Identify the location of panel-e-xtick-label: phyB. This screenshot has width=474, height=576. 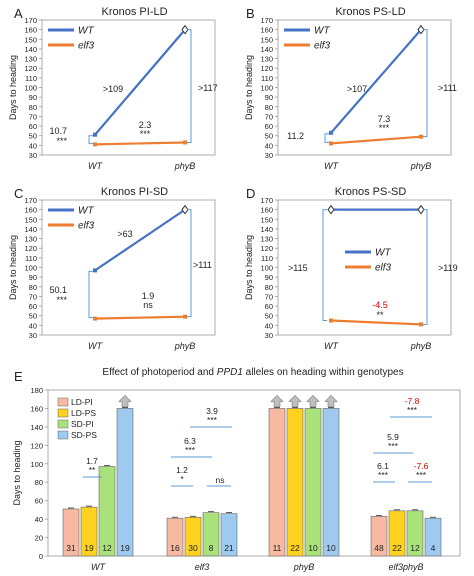
(304, 567).